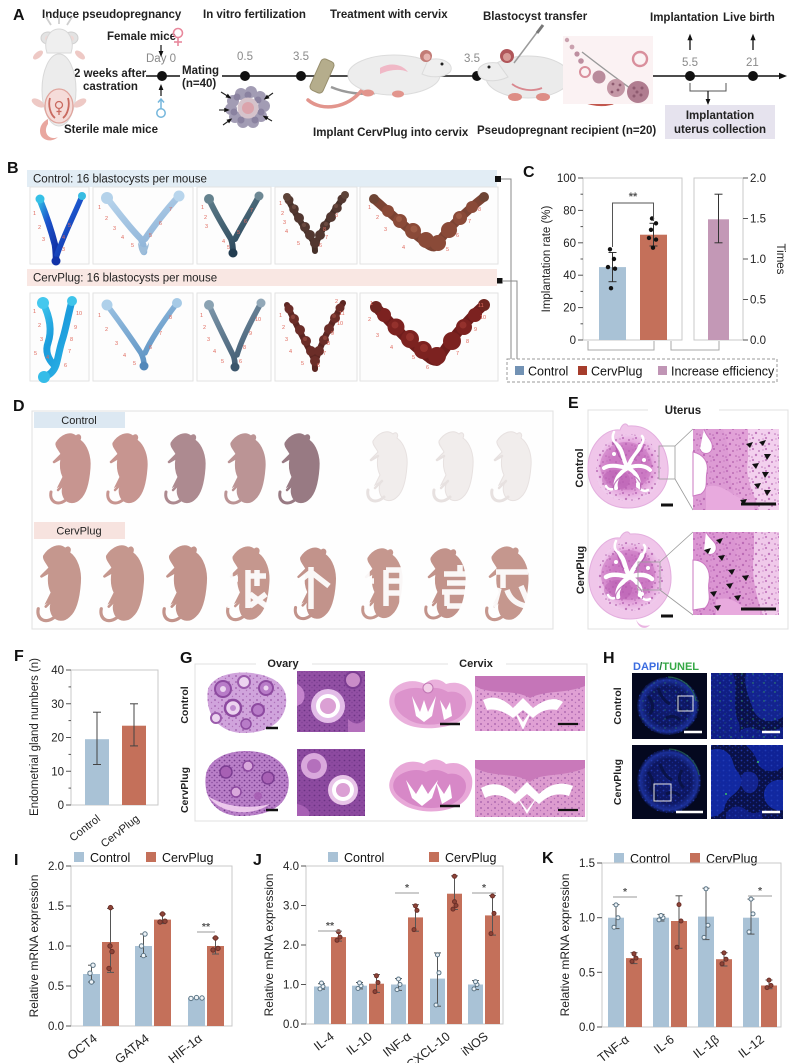 This screenshot has width=796, height=1063. What do you see at coordinates (664, 1044) in the screenshot?
I see `svg-text: IL-6` at bounding box center [664, 1044].